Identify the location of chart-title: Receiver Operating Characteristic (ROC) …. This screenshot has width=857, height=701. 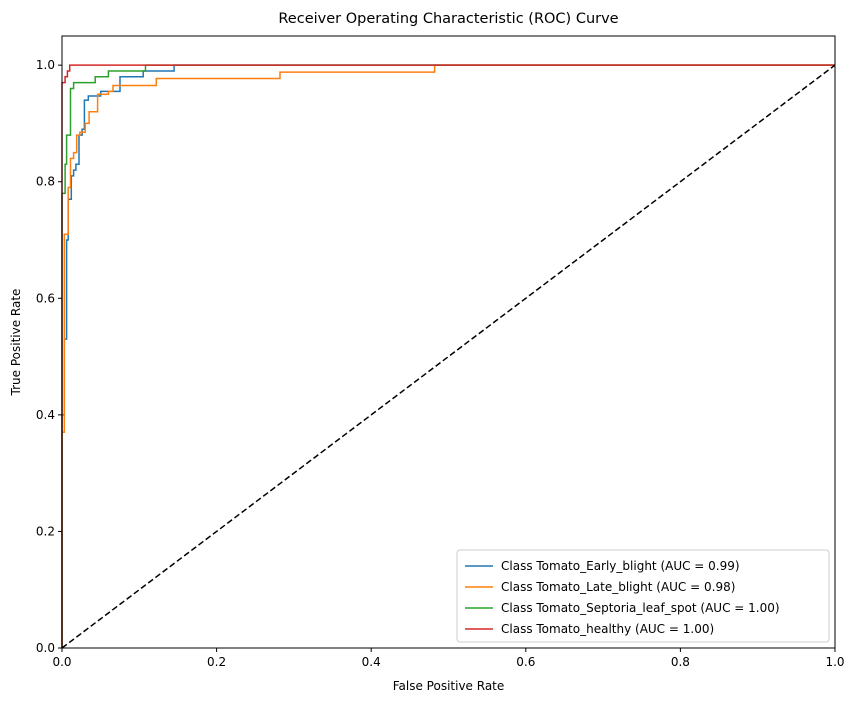
(448, 19).